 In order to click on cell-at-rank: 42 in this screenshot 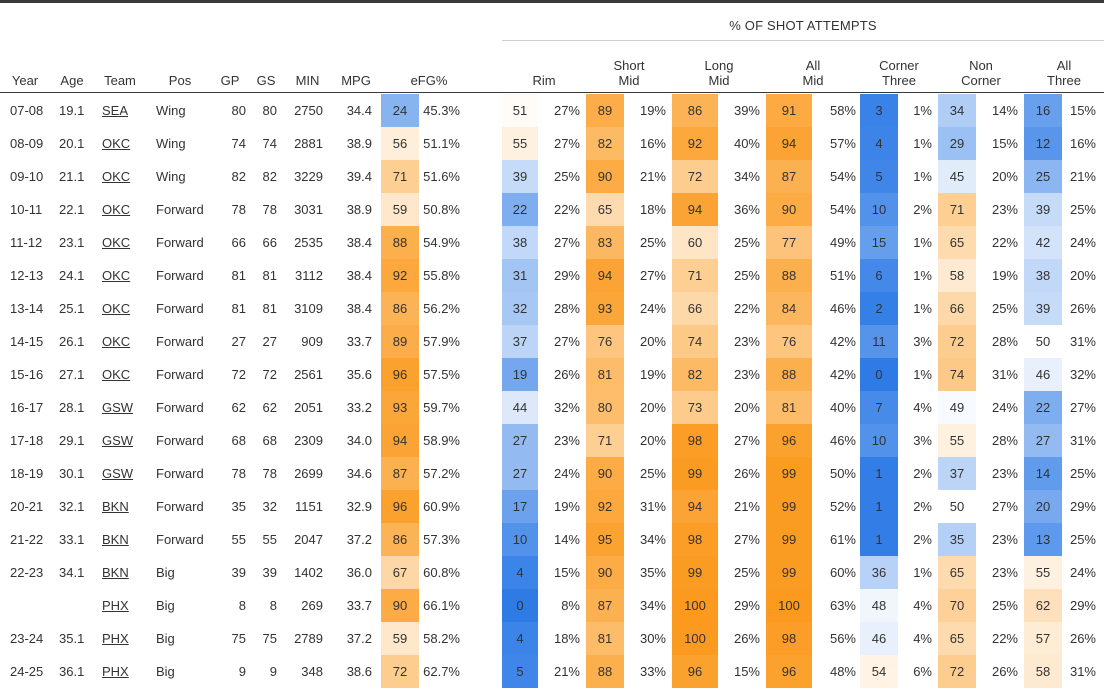, I will do `click(1043, 242)`.